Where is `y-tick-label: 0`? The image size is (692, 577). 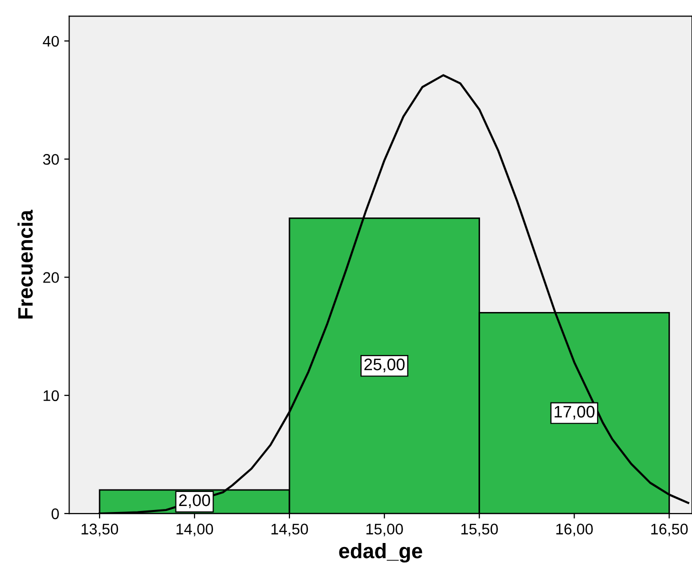 y-tick-label: 0 is located at coordinates (55, 514).